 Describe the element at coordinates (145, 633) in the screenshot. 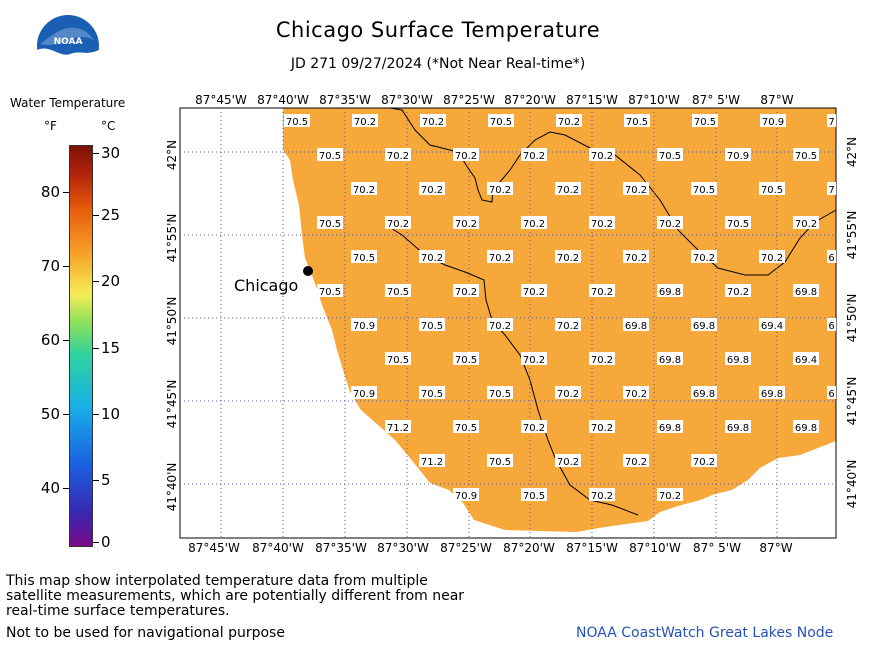

I see `navigation-warning: Not to be used for navigational purpose` at that location.